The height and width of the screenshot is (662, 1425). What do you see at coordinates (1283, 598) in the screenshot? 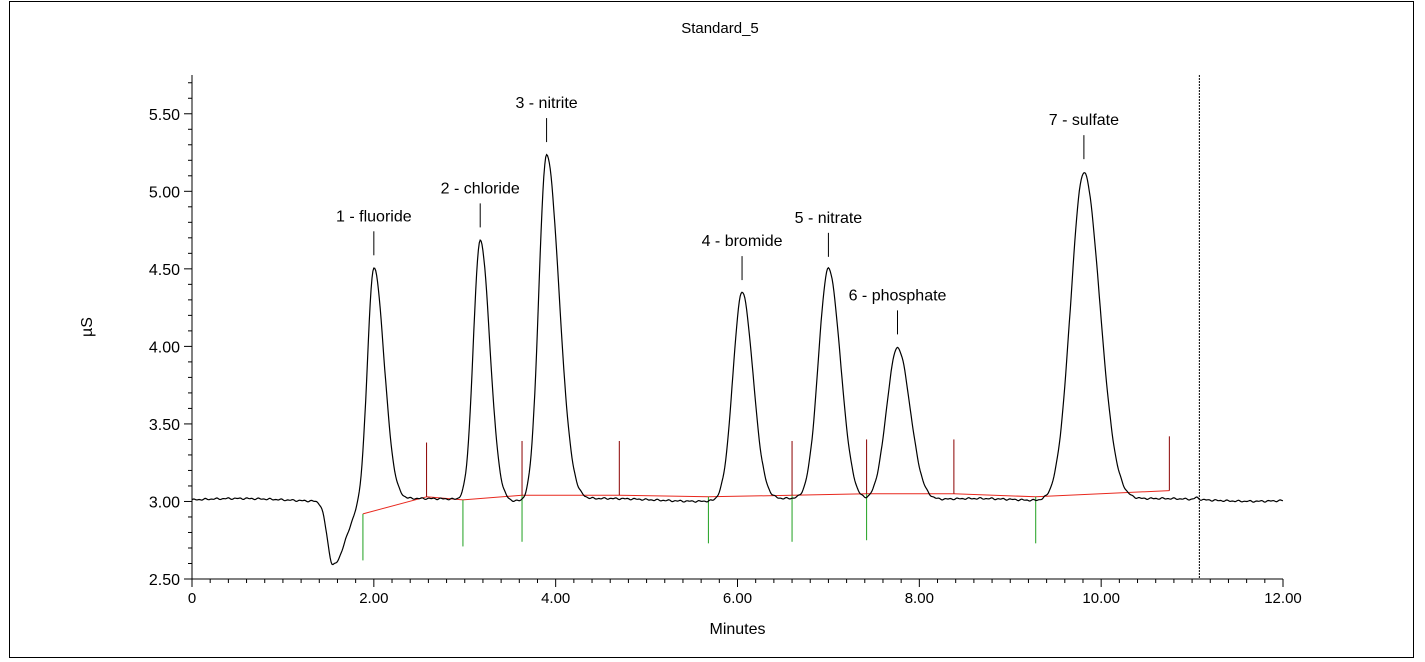
I see `x-tick-label: 12.00` at bounding box center [1283, 598].